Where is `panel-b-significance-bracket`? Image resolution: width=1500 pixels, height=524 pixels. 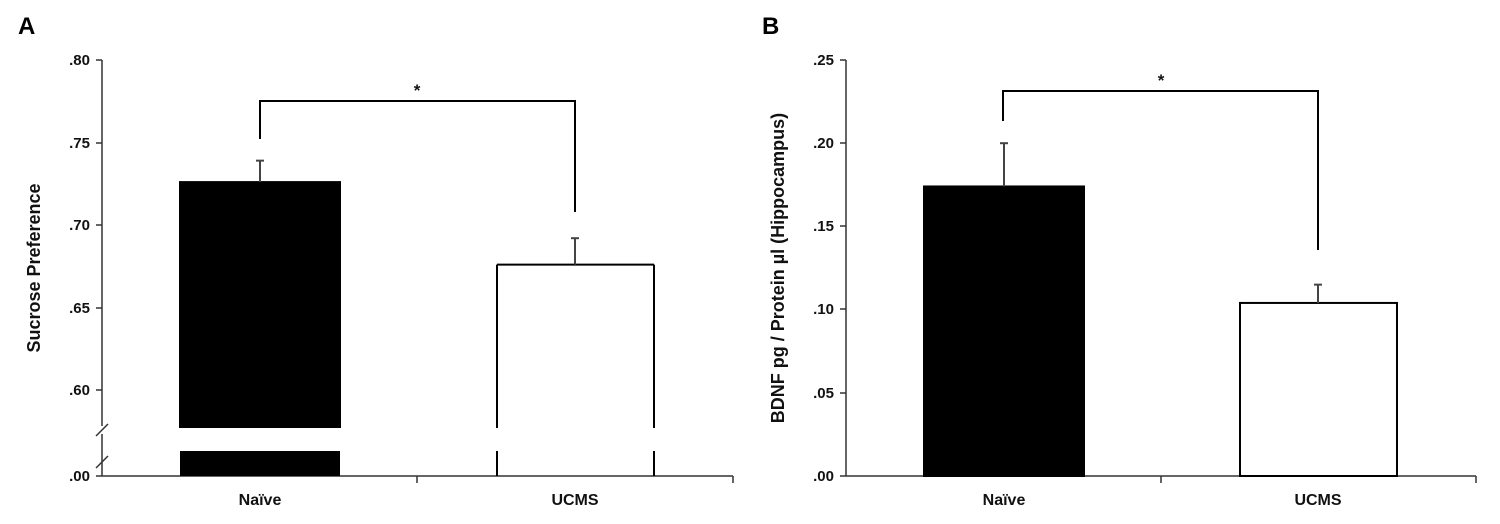
panel-b-significance-bracket is located at coordinates (1160, 170).